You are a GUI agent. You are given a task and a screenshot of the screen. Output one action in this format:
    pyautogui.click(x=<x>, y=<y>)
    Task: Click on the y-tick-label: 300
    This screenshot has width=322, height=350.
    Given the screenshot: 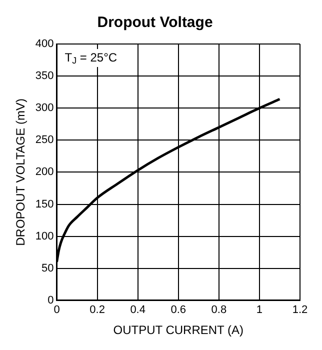 What is the action you would take?
    pyautogui.click(x=44, y=108)
    